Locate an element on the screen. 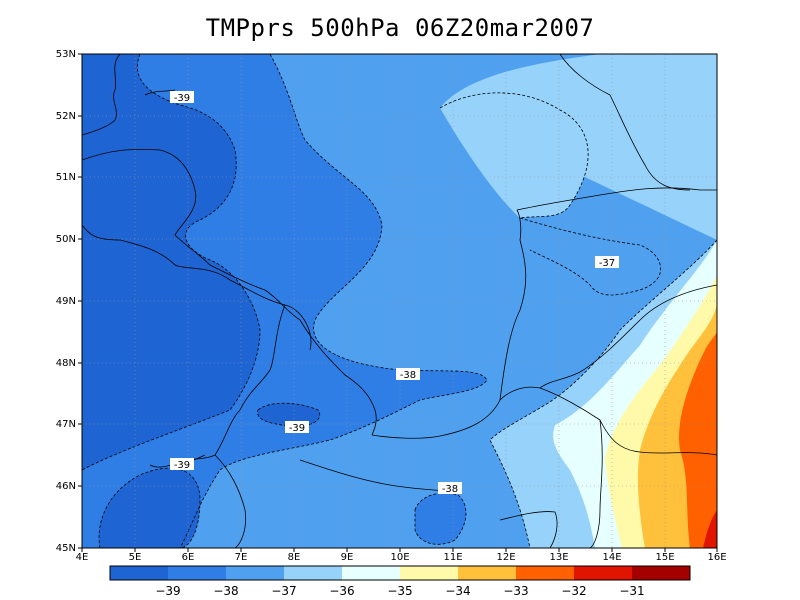  colorbar-label: −33 is located at coordinates (515, 591).